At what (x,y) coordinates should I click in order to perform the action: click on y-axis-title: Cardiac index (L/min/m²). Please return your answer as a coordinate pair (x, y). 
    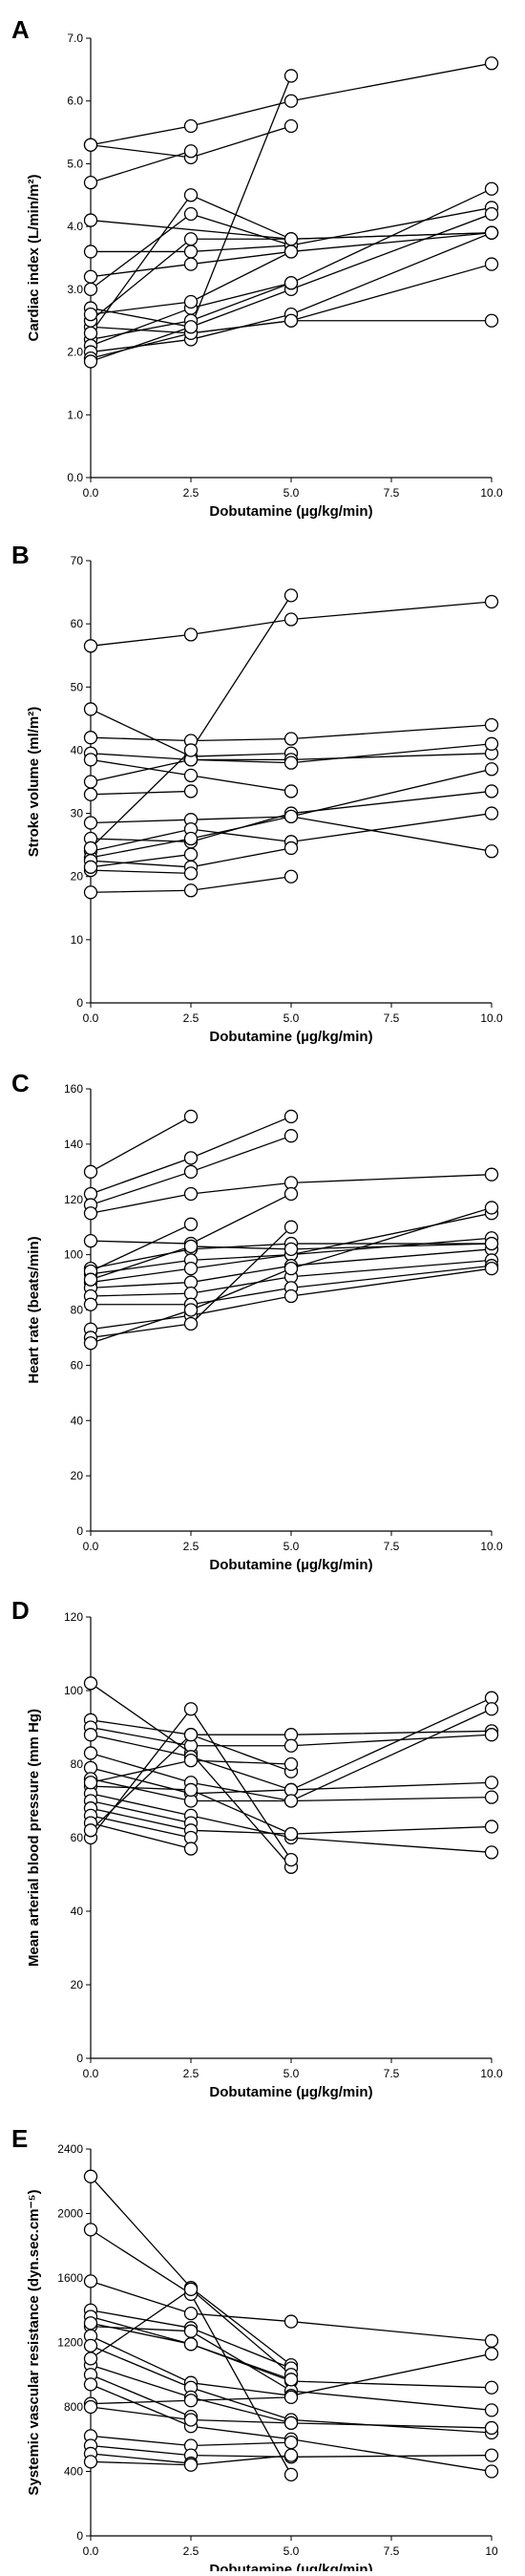
    Looking at the image, I should click on (34, 257).